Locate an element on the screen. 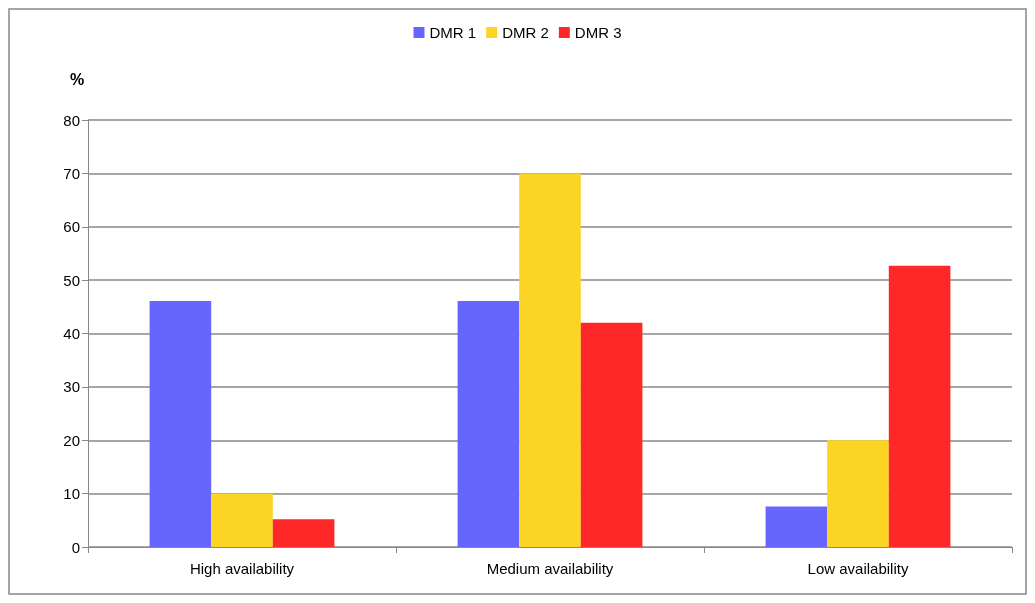  legend-label: DMR 2 is located at coordinates (525, 32).